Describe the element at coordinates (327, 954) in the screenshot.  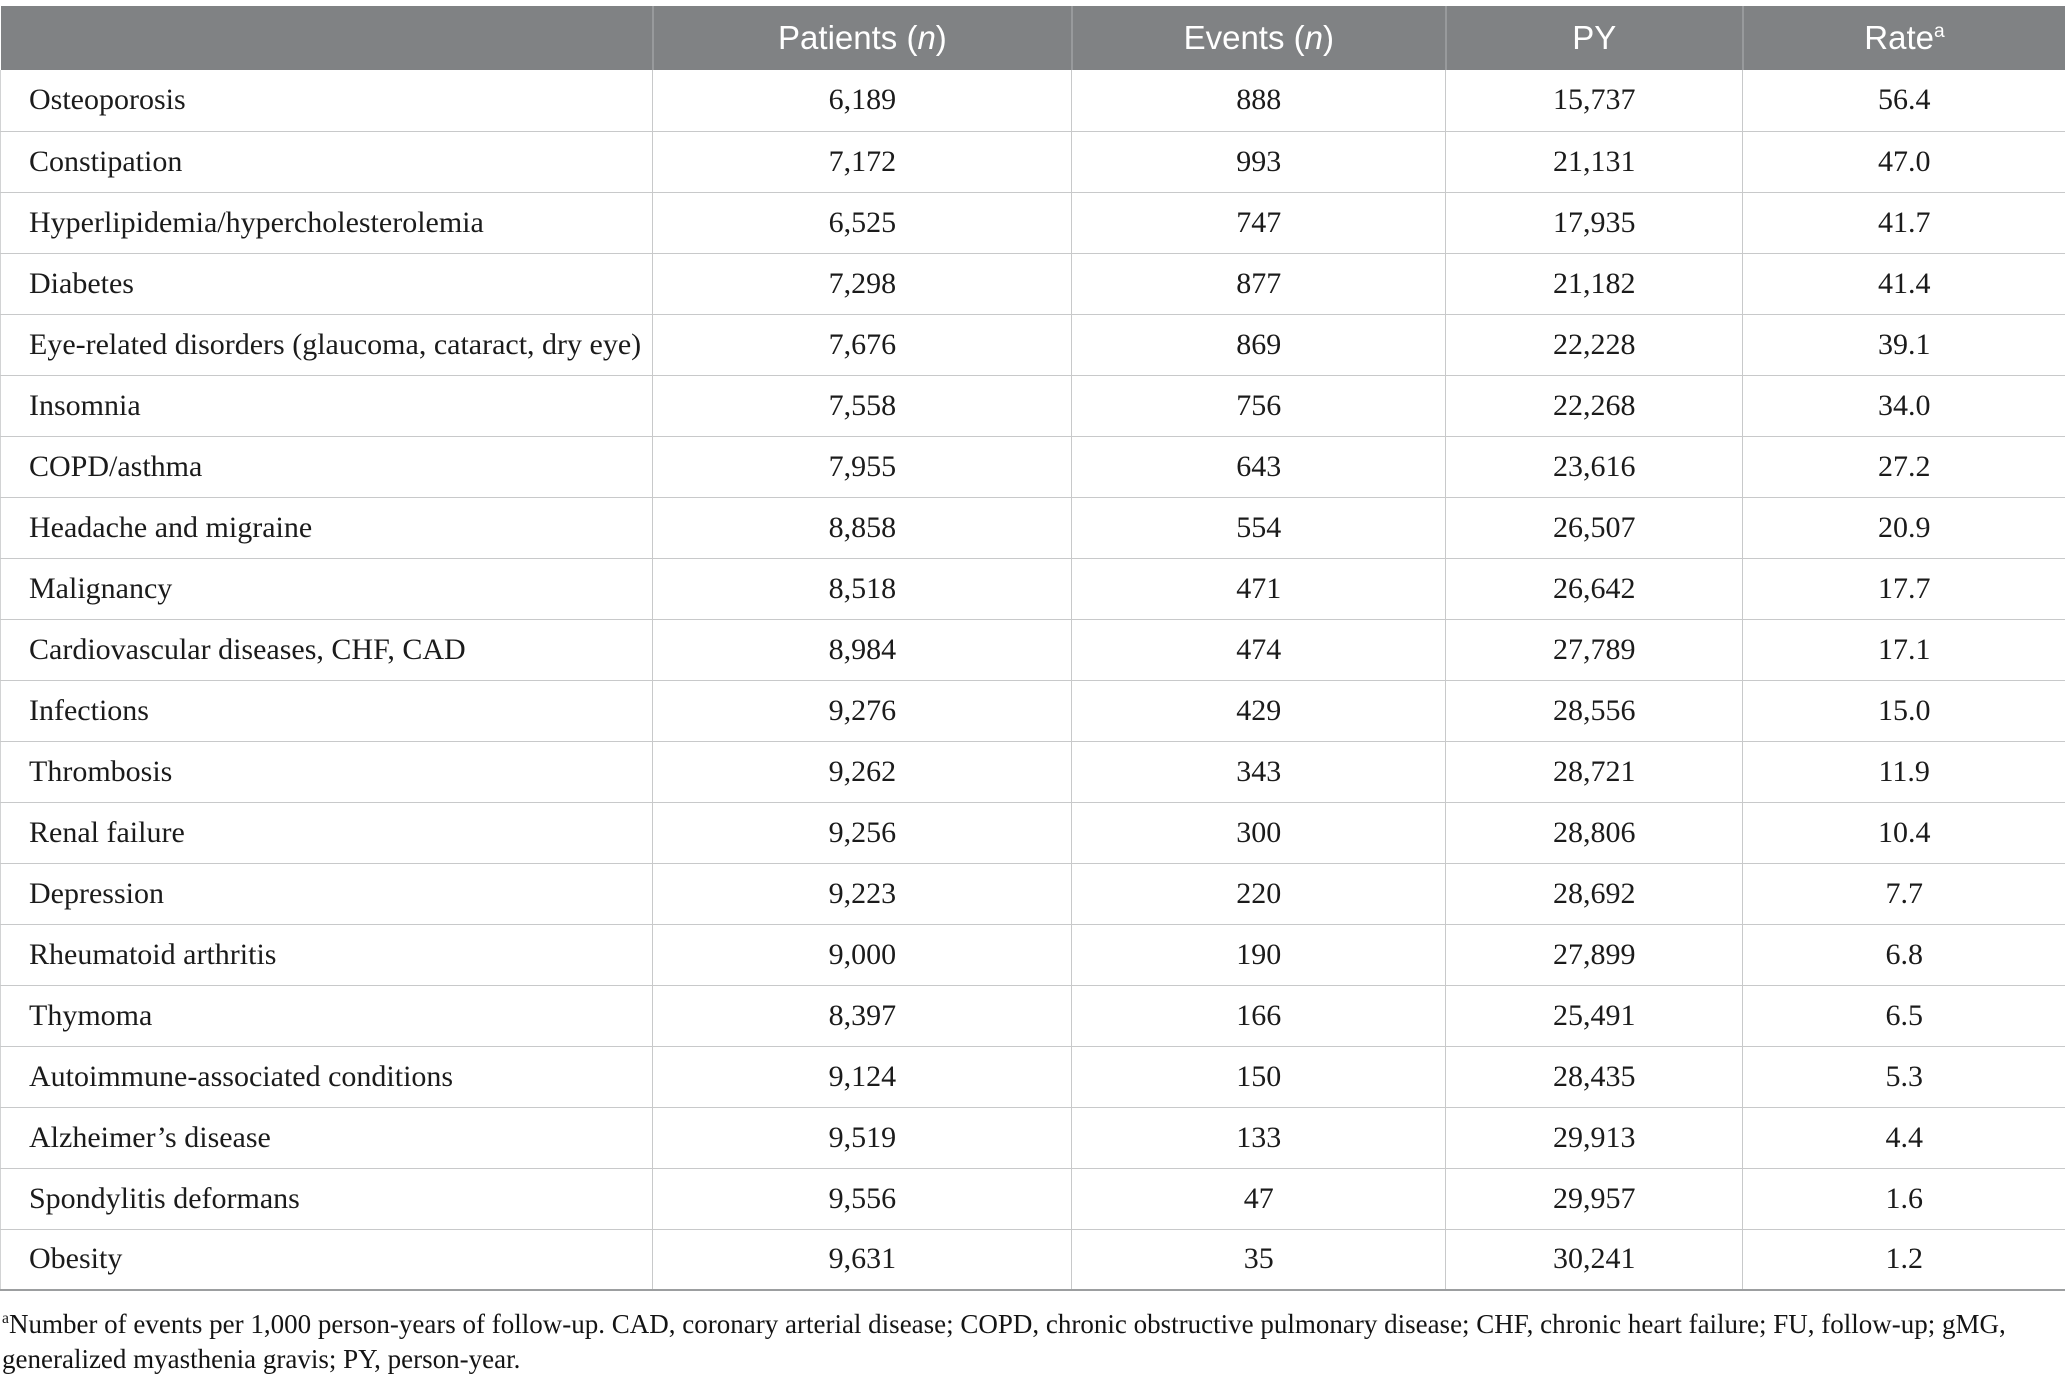
I see `condition-cell: Rheumatoid arthritis` at that location.